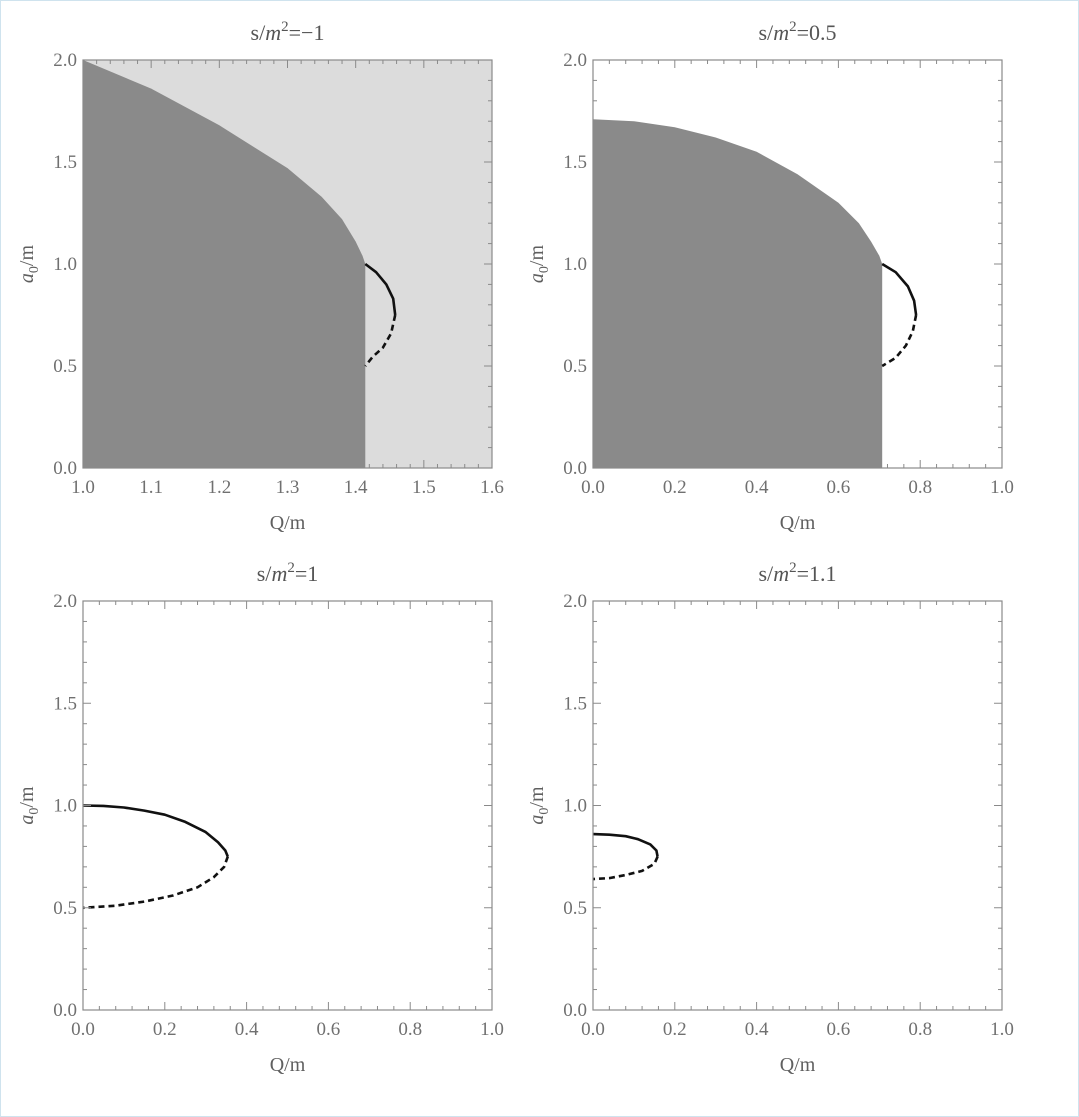 The width and height of the screenshot is (1079, 1117). I want to click on chart-title: s/m2=1, so click(288, 573).